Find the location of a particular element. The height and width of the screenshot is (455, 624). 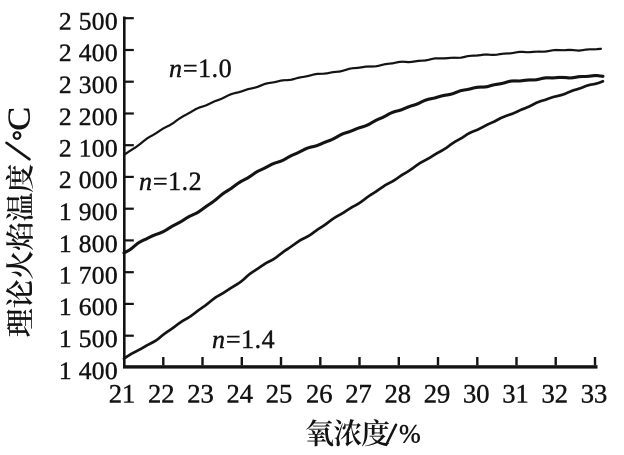

svg-text: n=1.4 is located at coordinates (243, 339).